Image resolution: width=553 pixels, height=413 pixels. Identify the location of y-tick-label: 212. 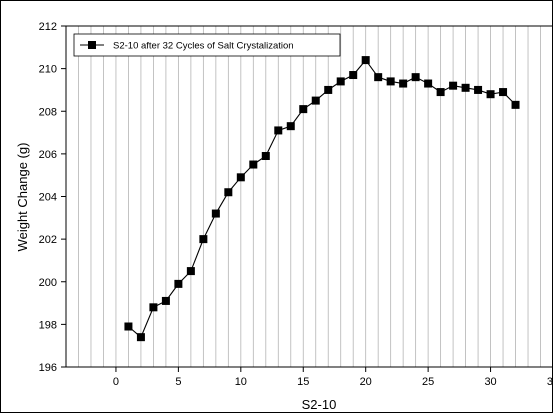
(48, 27).